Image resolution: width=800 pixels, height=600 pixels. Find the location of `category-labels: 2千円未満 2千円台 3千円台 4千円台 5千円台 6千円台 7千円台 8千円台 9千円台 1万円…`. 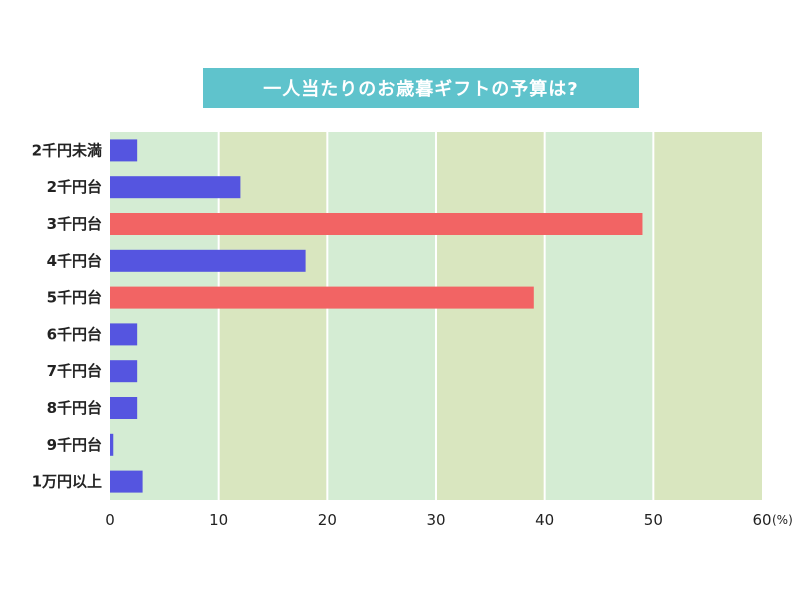

category-labels: 2千円未満 2千円台 3千円台 4千円台 5千円台 6千円台 7千円台 8千円台 9千円台 1万円… is located at coordinates (67, 315).